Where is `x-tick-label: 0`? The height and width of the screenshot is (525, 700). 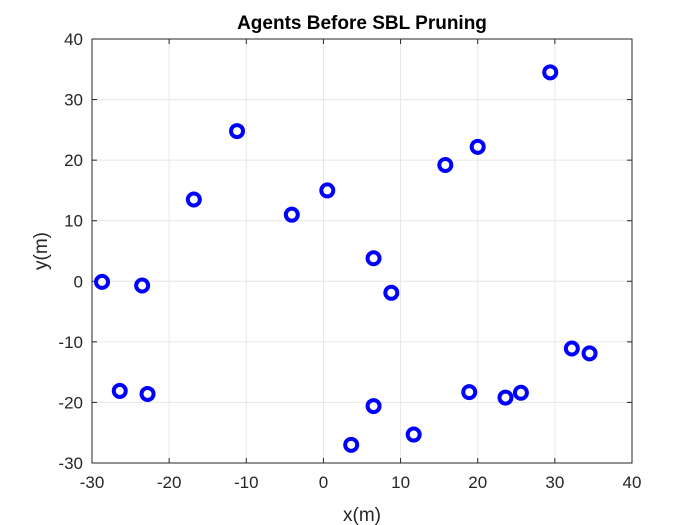
x-tick-label: 0 is located at coordinates (323, 482).